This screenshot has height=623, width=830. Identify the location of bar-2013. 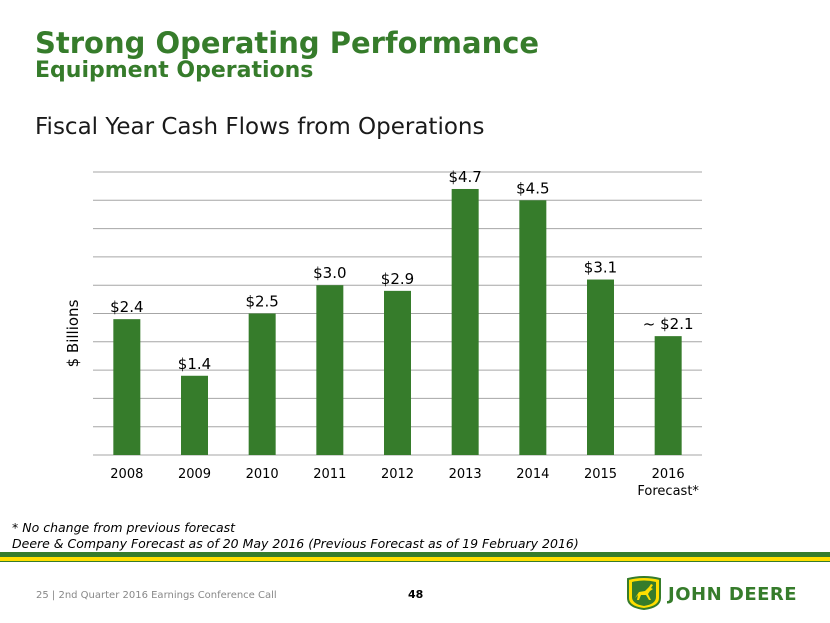
(465, 322).